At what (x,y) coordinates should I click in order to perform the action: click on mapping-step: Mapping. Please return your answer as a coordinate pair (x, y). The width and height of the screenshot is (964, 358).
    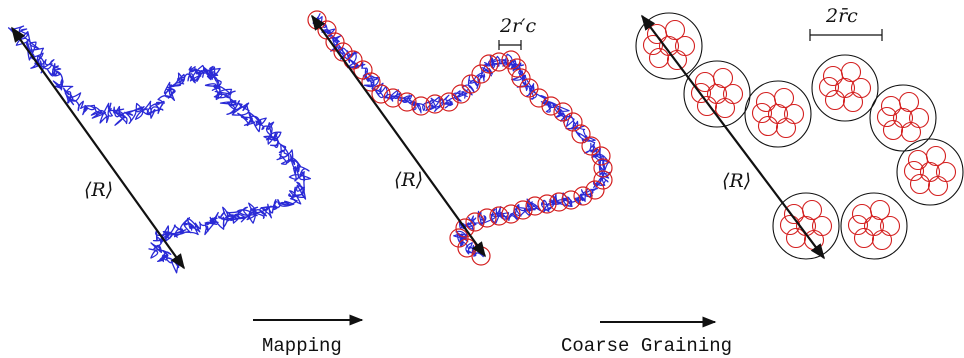
    Looking at the image, I should click on (308, 335).